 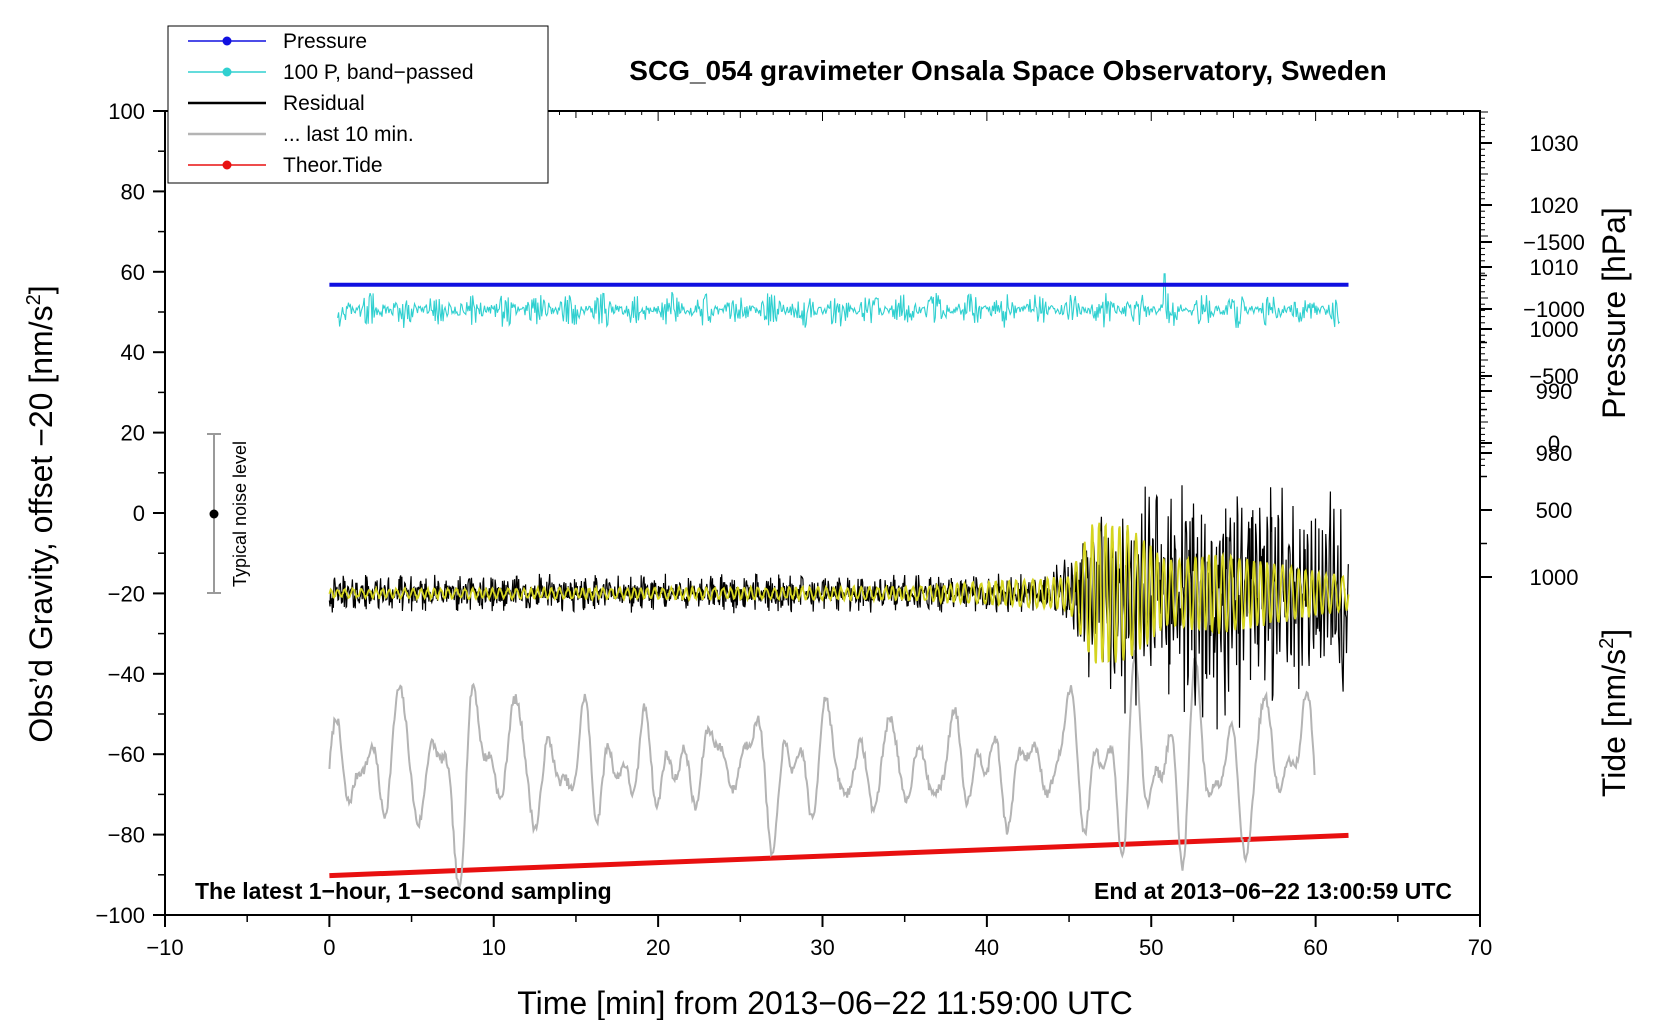 What do you see at coordinates (378, 72) in the screenshot?
I see `legend-label: 100 P, band−passed` at bounding box center [378, 72].